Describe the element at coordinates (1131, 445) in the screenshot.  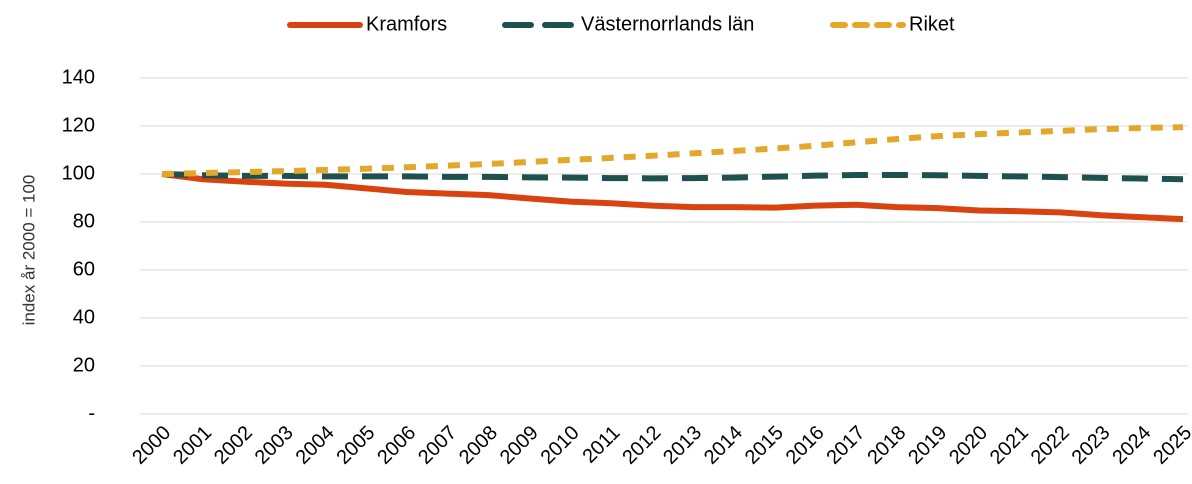
I see `x-tick-label: 2024` at that location.